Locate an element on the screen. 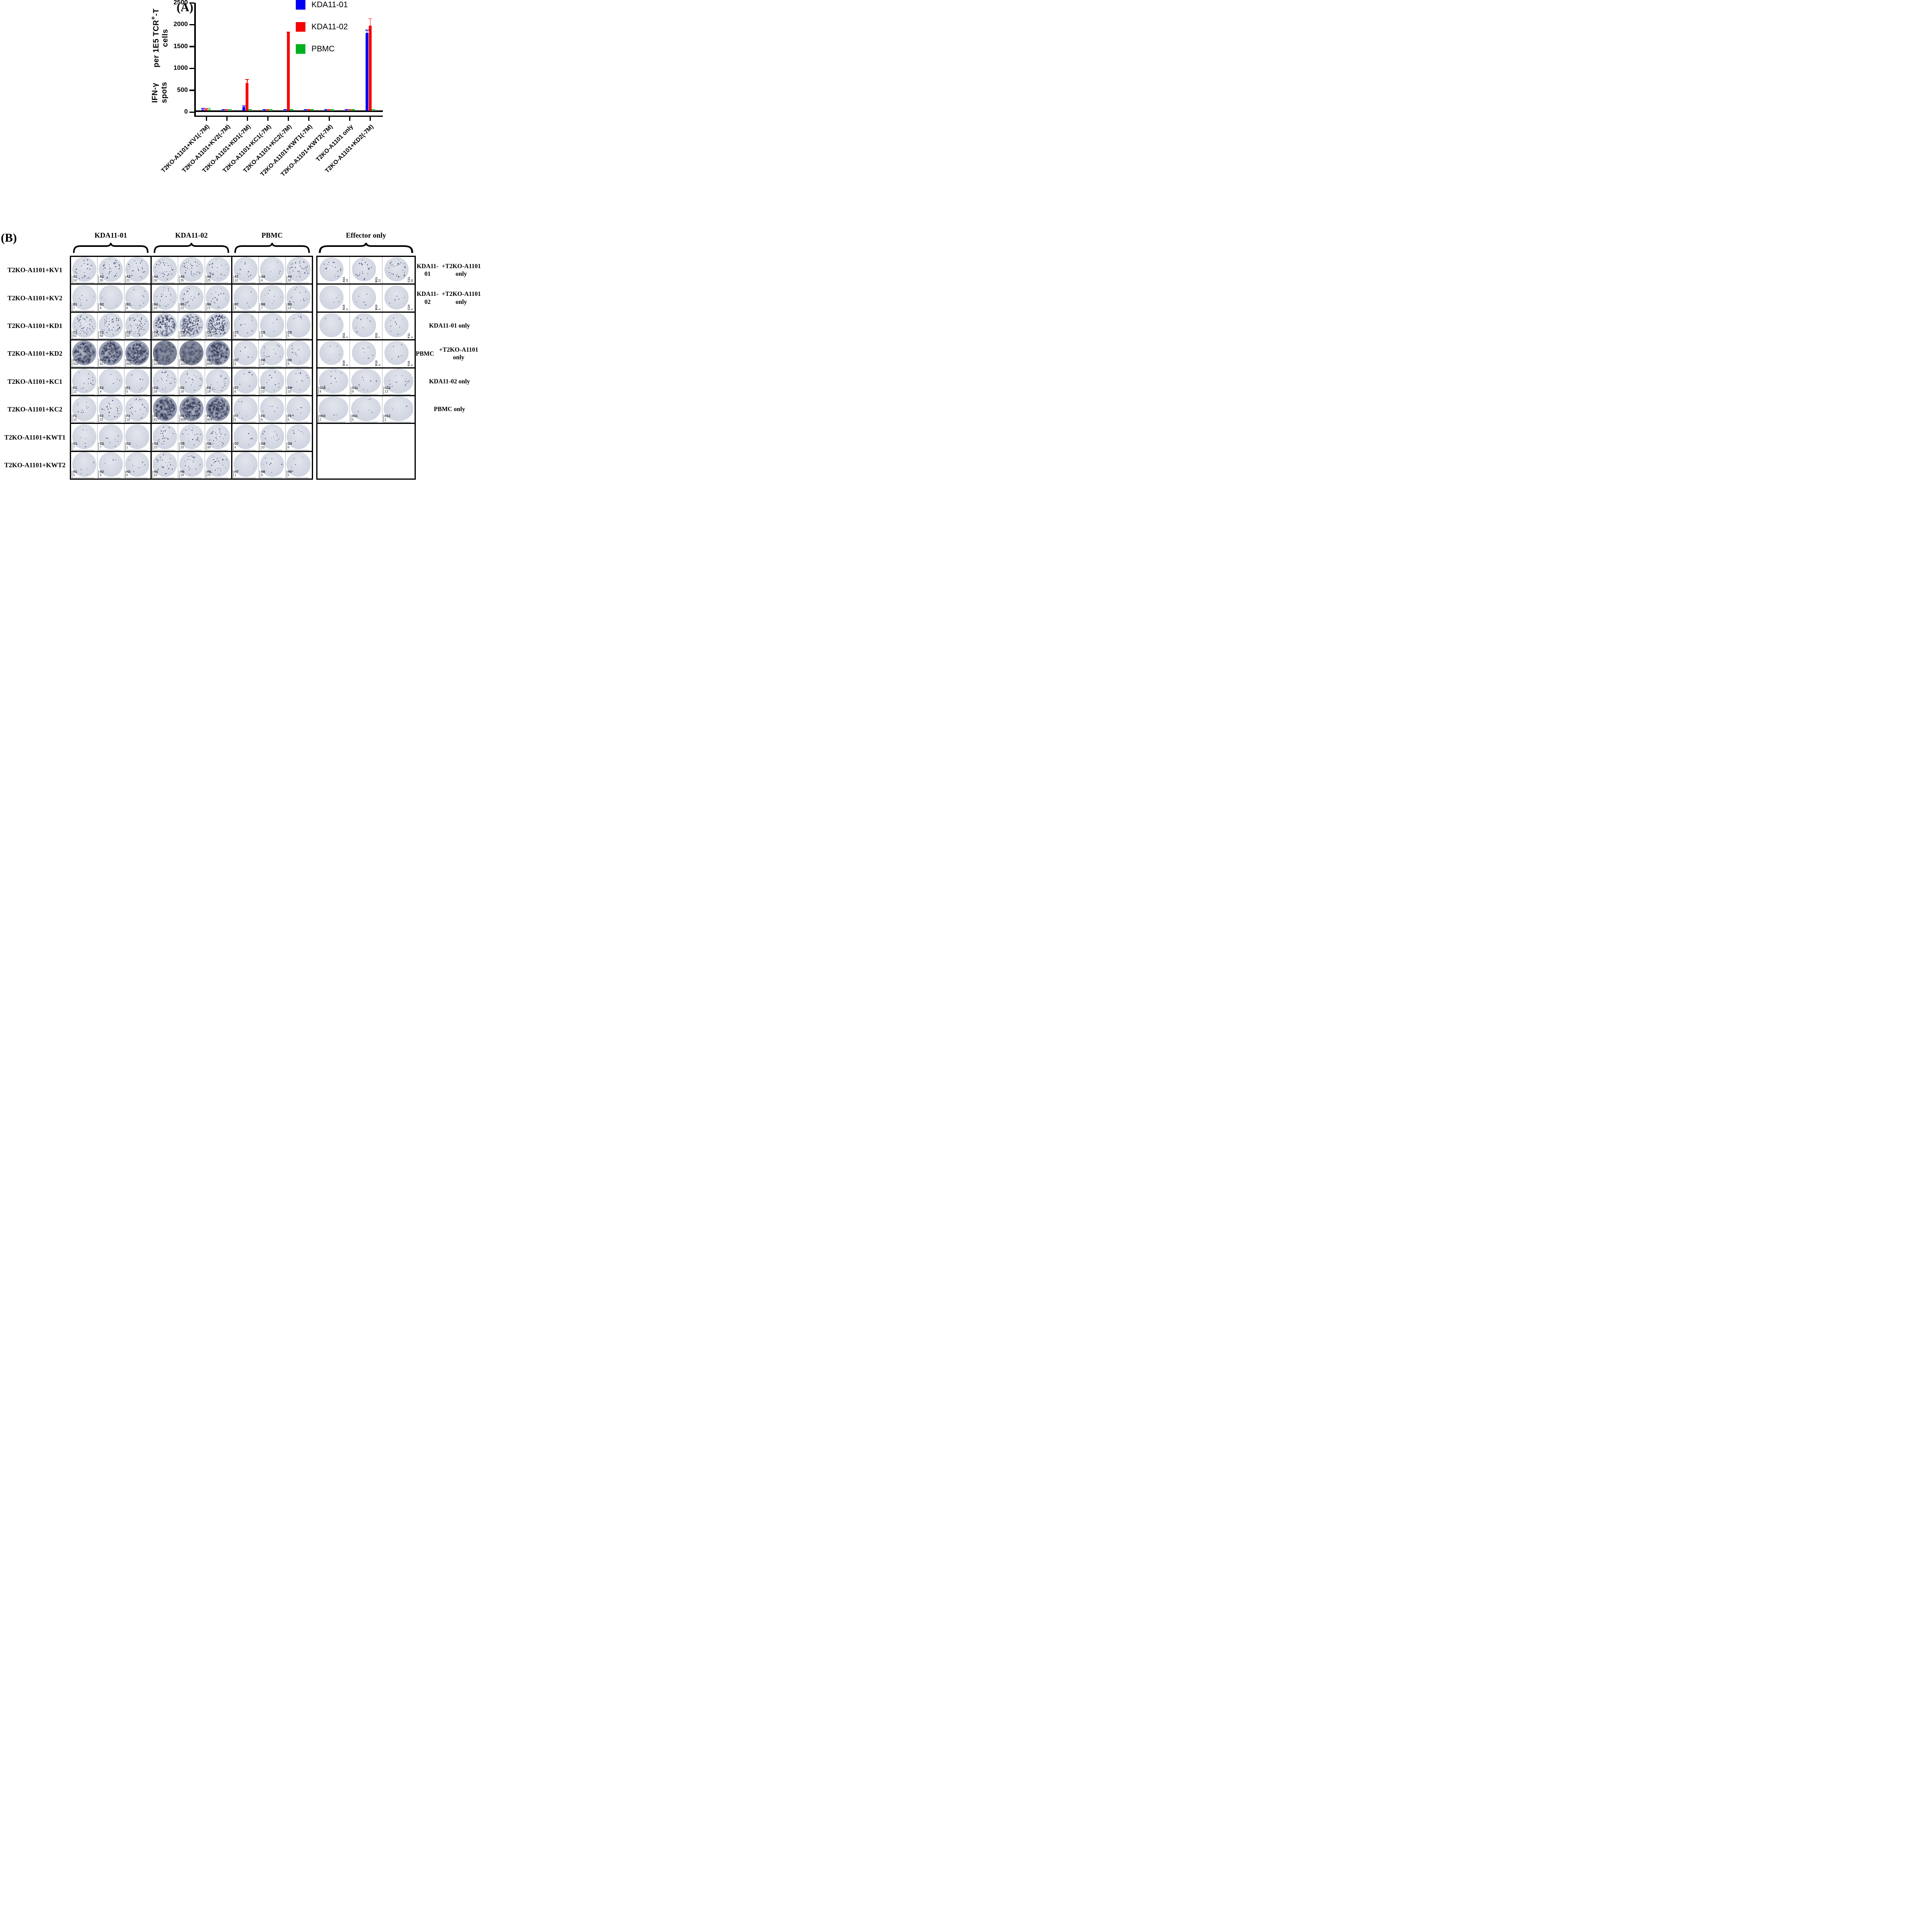 The height and width of the screenshot is (1916, 1932). well-id: H3 is located at coordinates (128, 472).